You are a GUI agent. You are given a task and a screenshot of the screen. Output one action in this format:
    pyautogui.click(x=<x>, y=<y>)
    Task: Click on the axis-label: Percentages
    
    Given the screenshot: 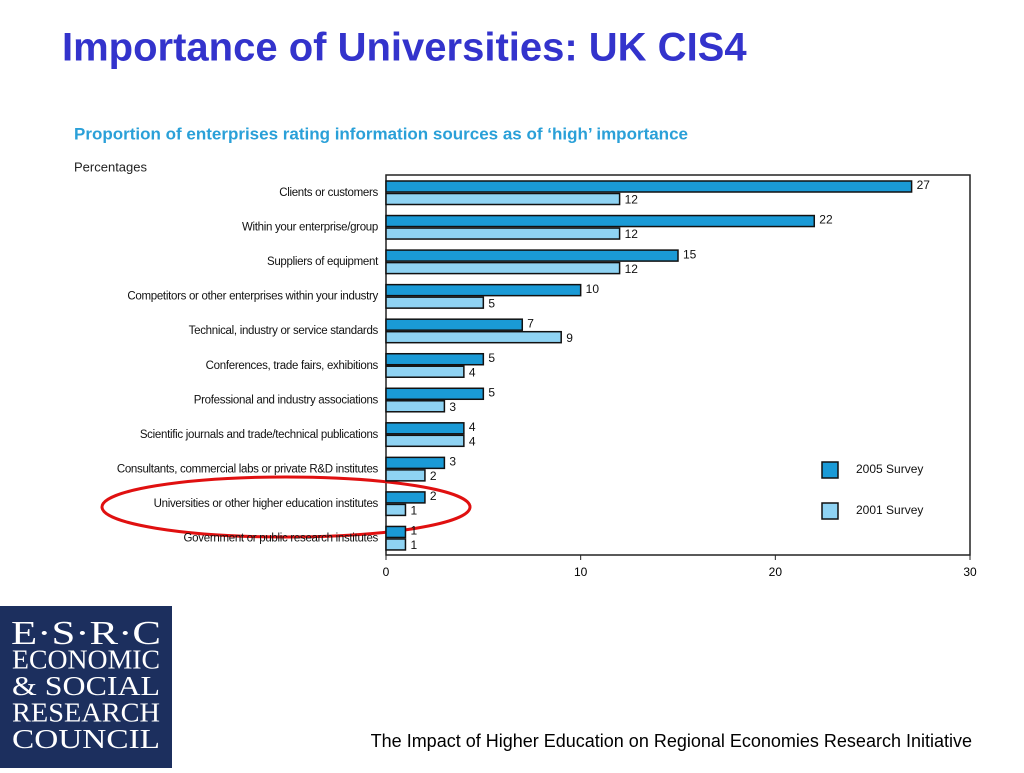 What is the action you would take?
    pyautogui.click(x=110, y=166)
    